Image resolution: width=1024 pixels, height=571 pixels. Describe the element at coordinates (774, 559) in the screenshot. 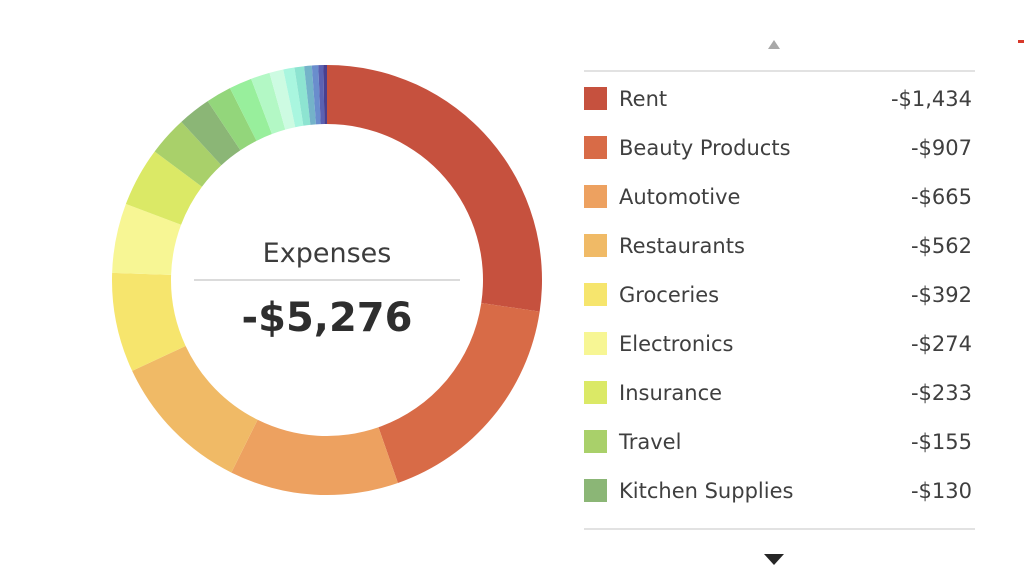

I see `scroll-down-icon` at that location.